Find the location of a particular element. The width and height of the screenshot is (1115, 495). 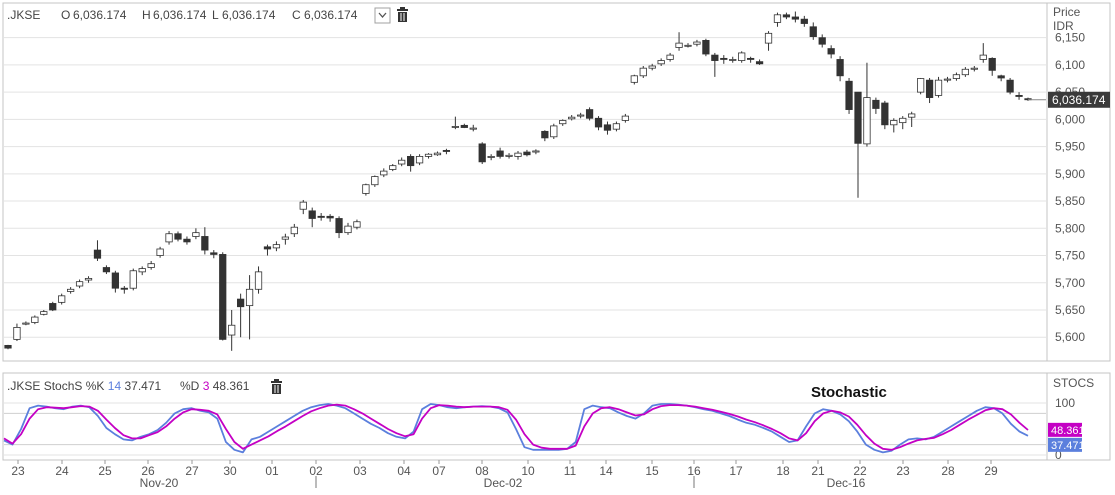

ohlc-high-value: 6,036.174 is located at coordinates (180, 15).